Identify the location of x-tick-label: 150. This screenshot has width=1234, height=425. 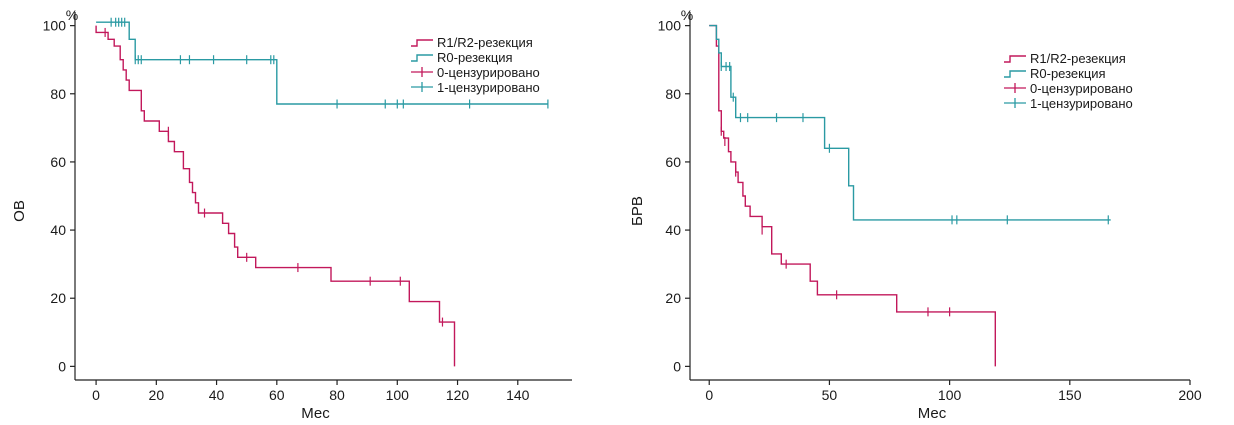
(1070, 395).